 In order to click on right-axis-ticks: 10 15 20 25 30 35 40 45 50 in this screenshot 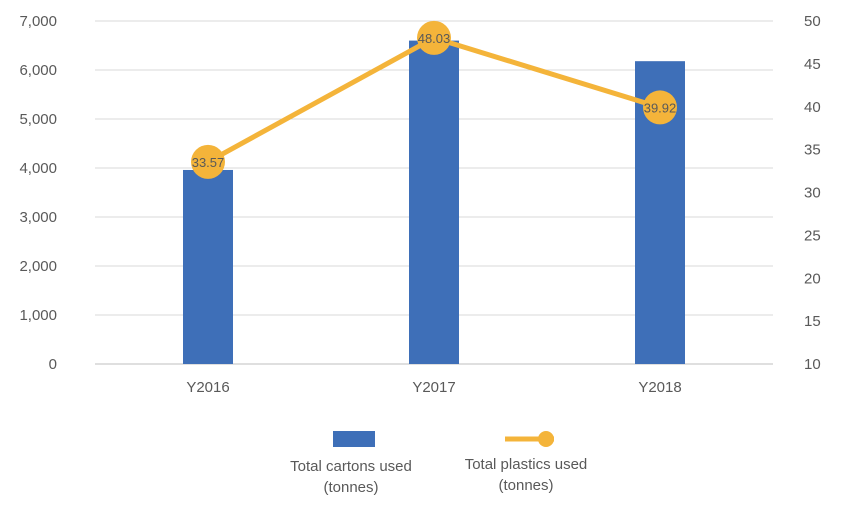, I will do `click(812, 193)`.